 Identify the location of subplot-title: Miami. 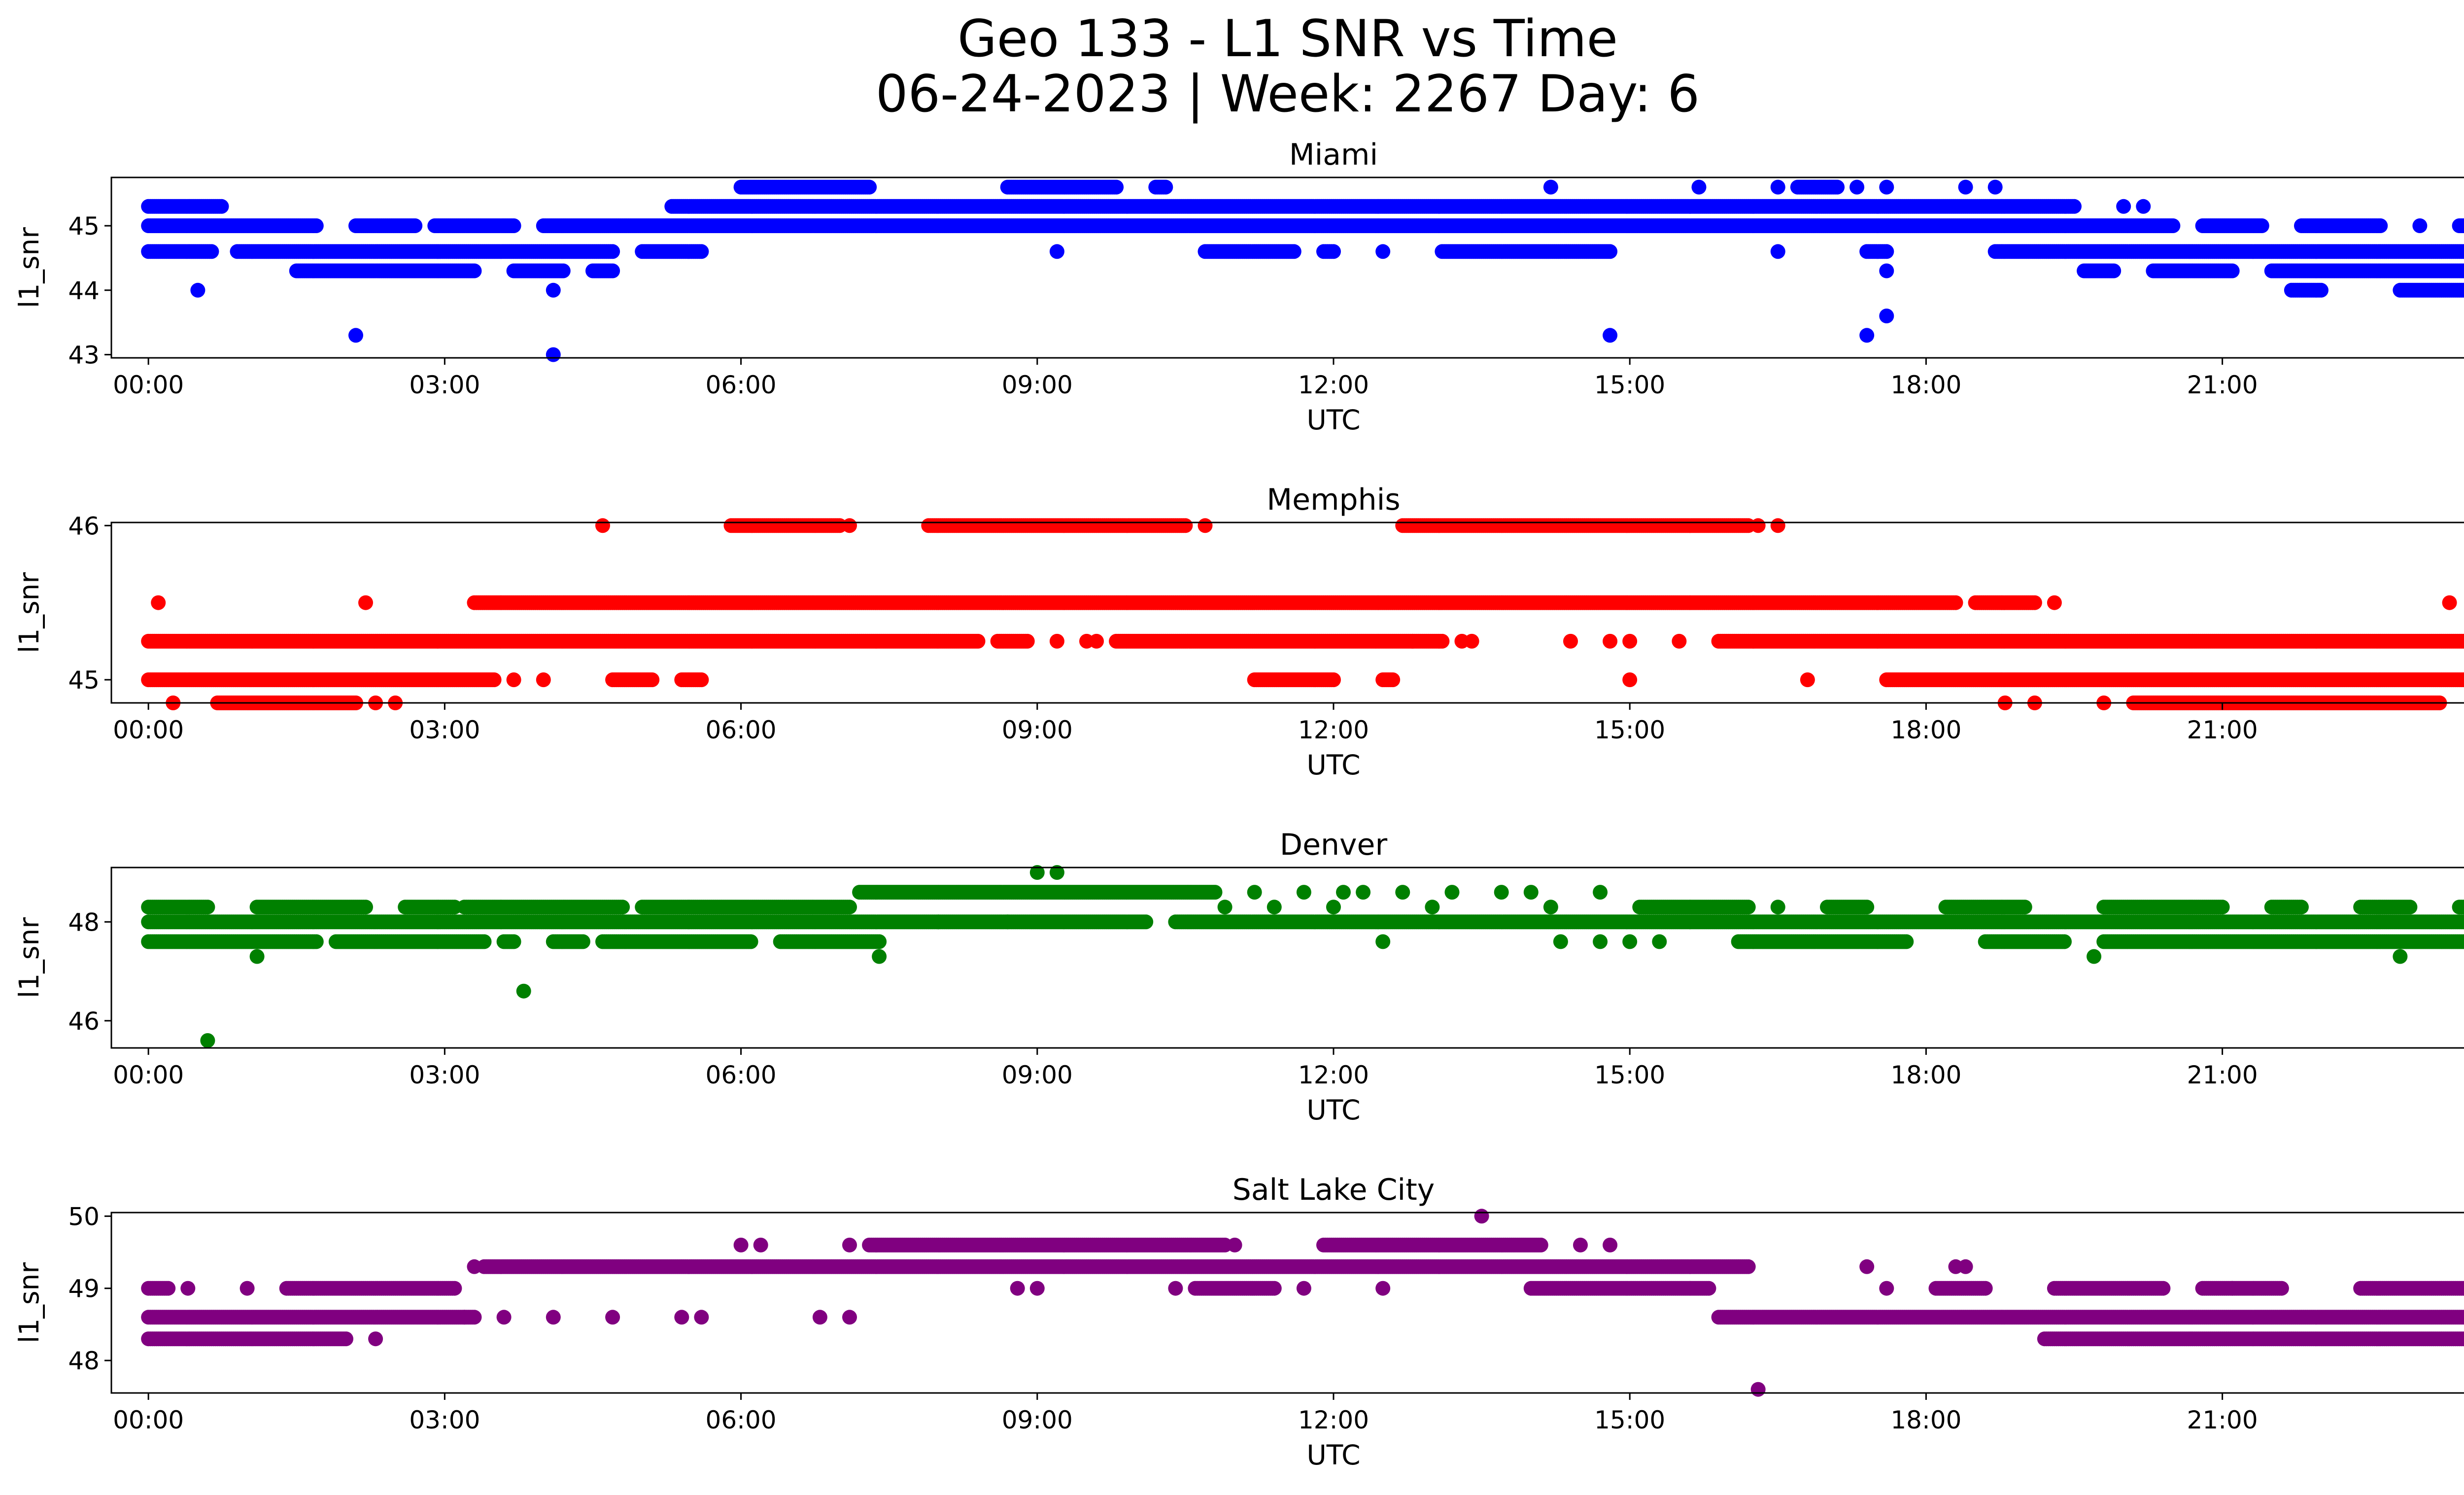
(1333, 155).